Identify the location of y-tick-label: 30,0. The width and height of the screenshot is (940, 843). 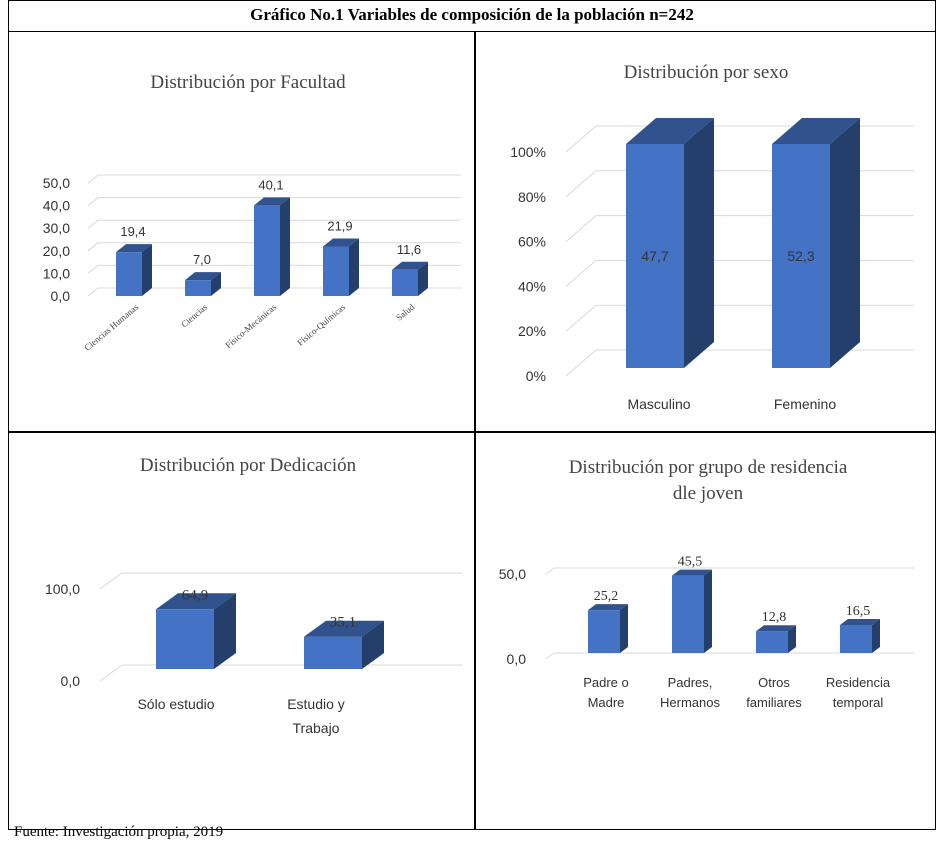
(56, 228).